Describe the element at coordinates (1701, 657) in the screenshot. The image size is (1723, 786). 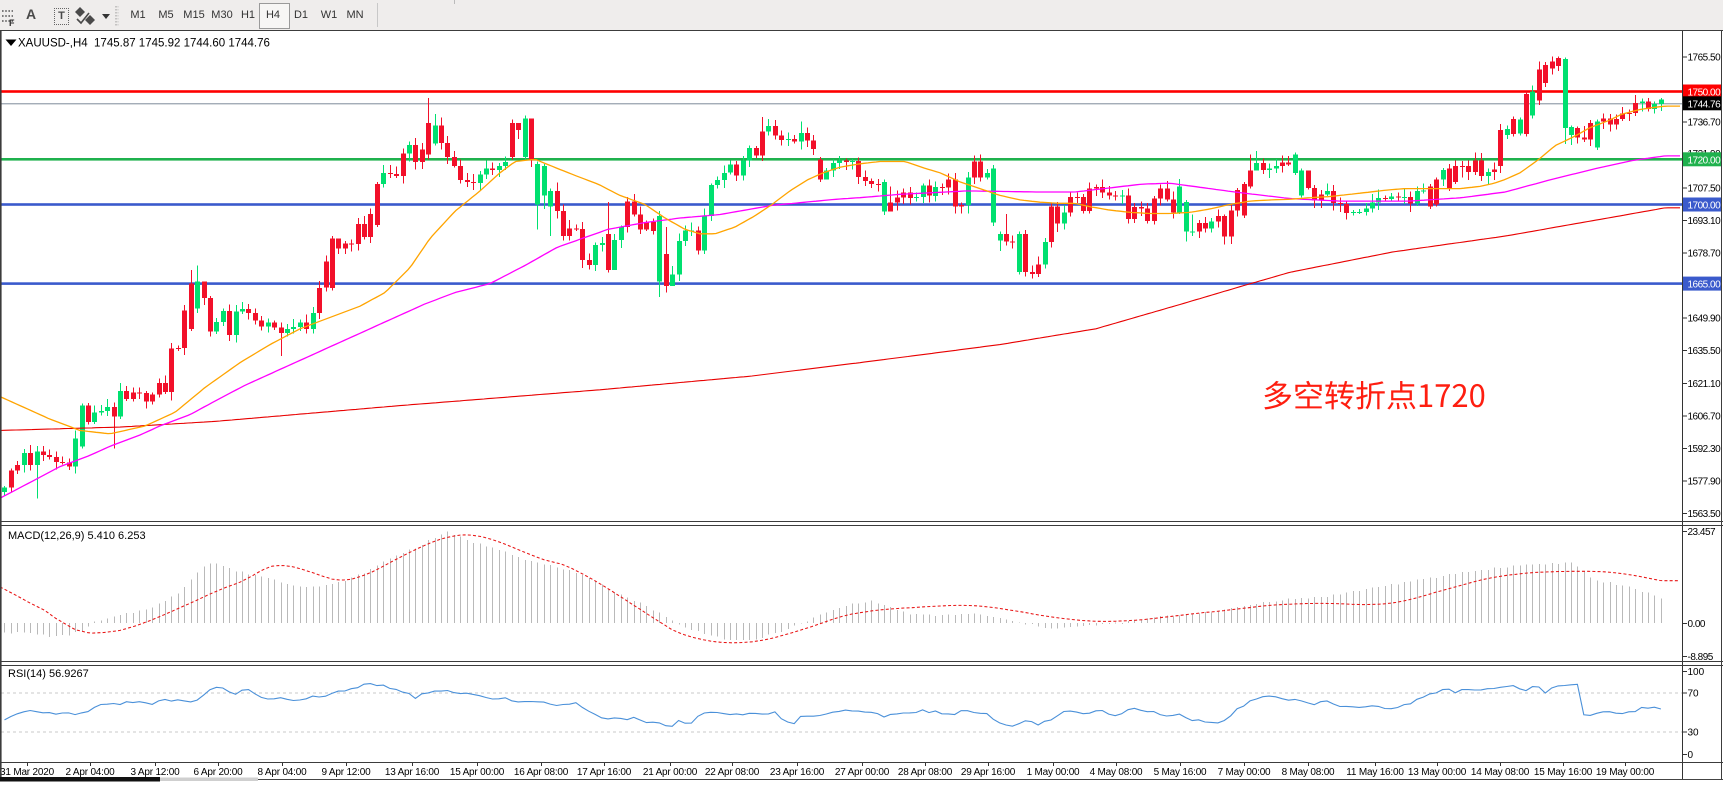
I see `svg-text: -8.895` at that location.